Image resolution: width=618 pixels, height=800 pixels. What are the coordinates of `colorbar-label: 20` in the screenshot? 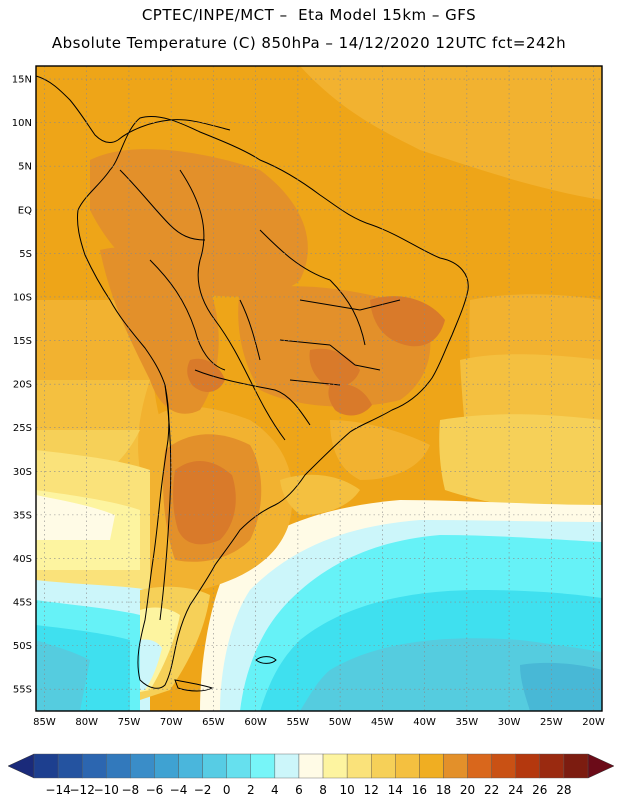 It's located at (467, 790).